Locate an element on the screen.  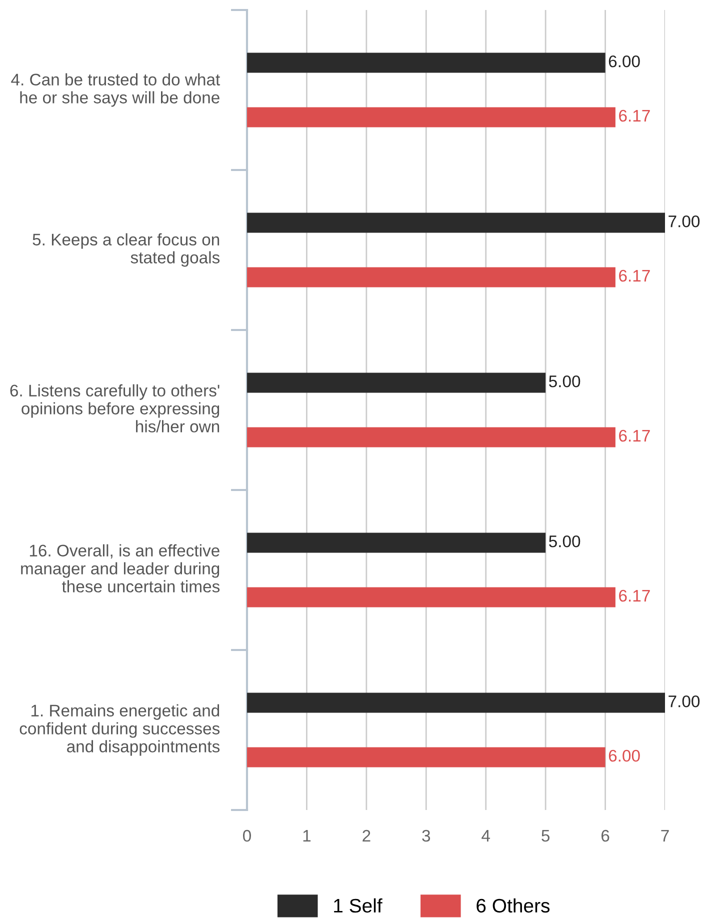
legend-label: 1 Self is located at coordinates (358, 905).